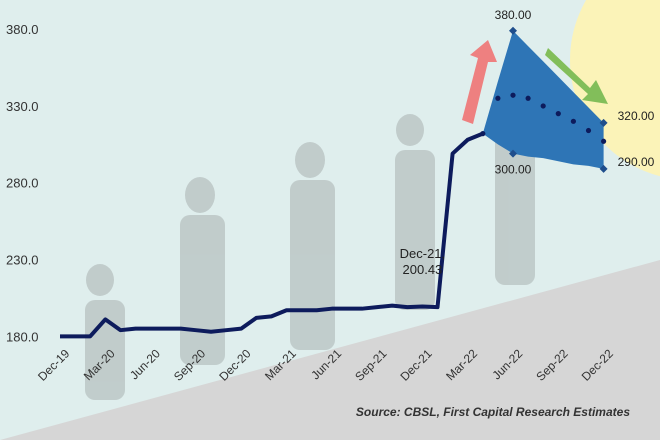 The width and height of the screenshot is (660, 445). I want to click on annotation: Dec-21,, so click(423, 253).